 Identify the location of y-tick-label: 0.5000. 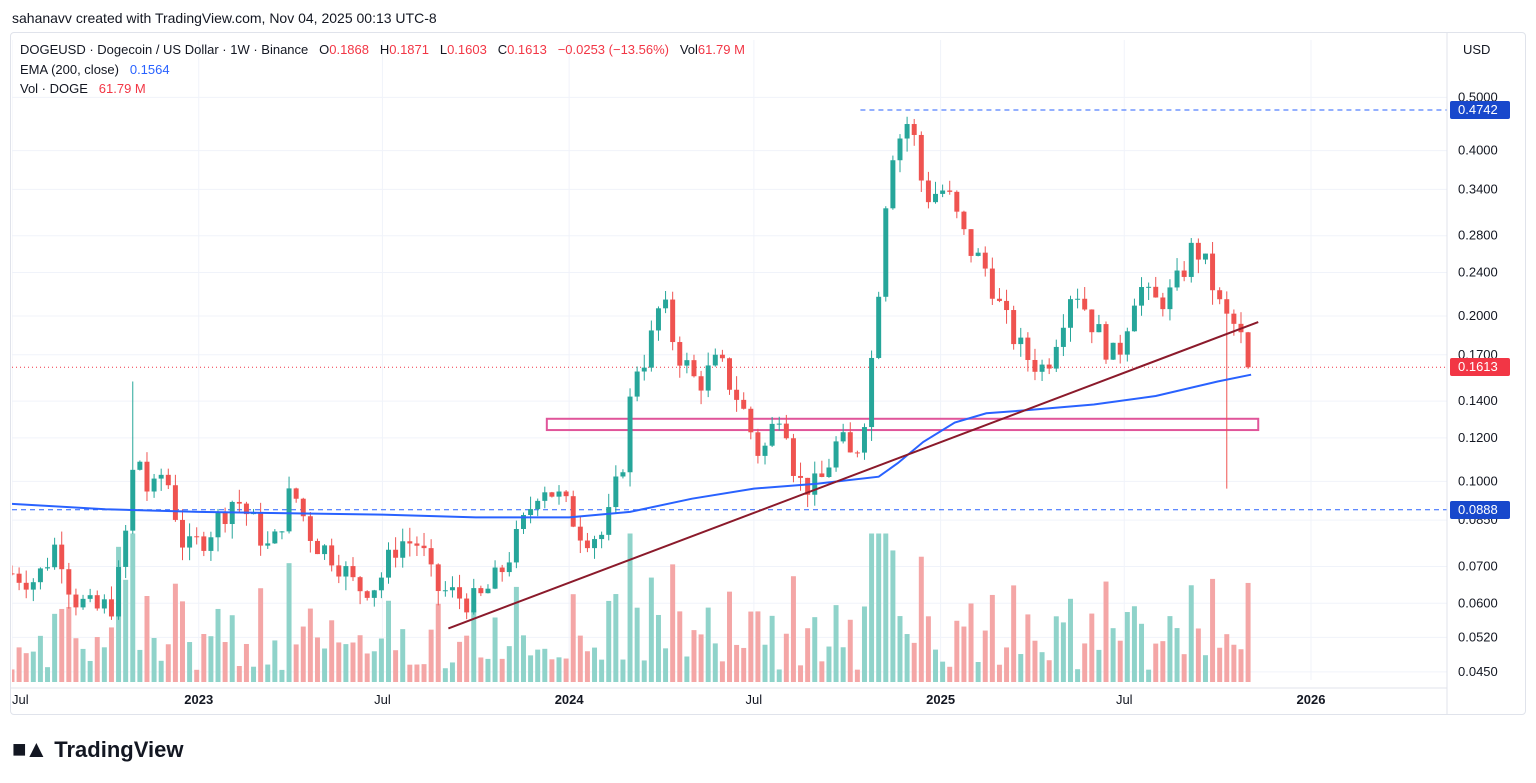
(1478, 96).